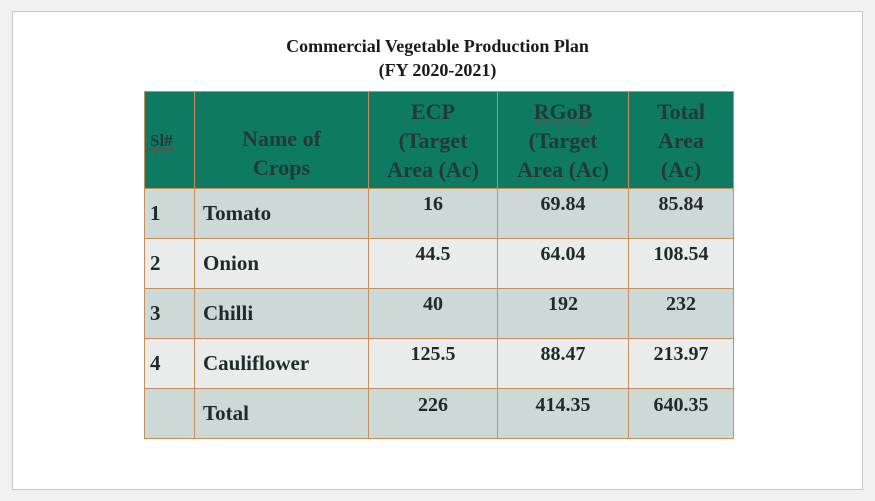 The image size is (875, 501). What do you see at coordinates (563, 263) in the screenshot?
I see `cell-rgob: 64.04` at bounding box center [563, 263].